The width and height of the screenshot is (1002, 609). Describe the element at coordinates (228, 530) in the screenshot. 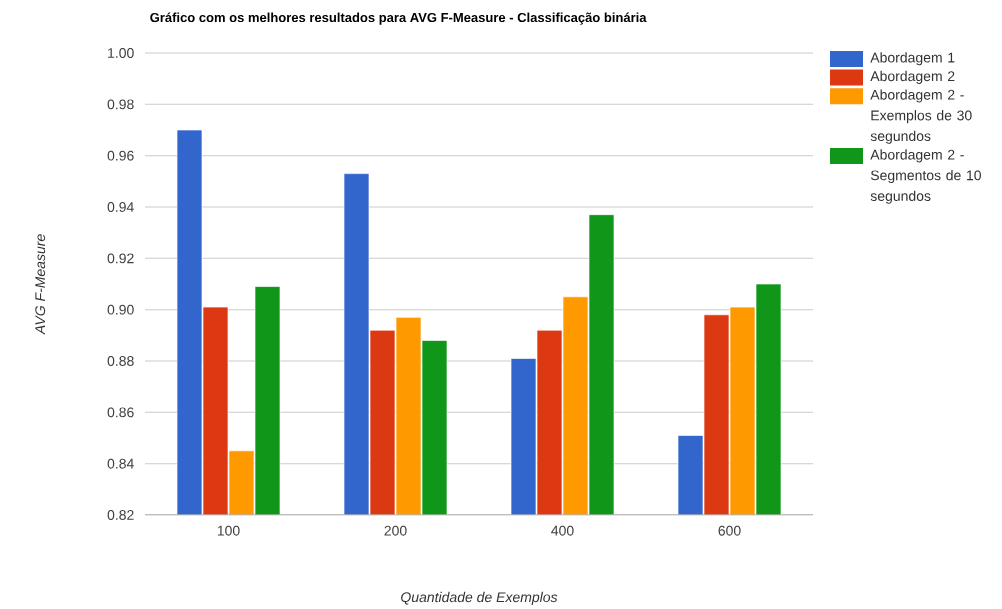

I see `x-tick-label: 100` at that location.